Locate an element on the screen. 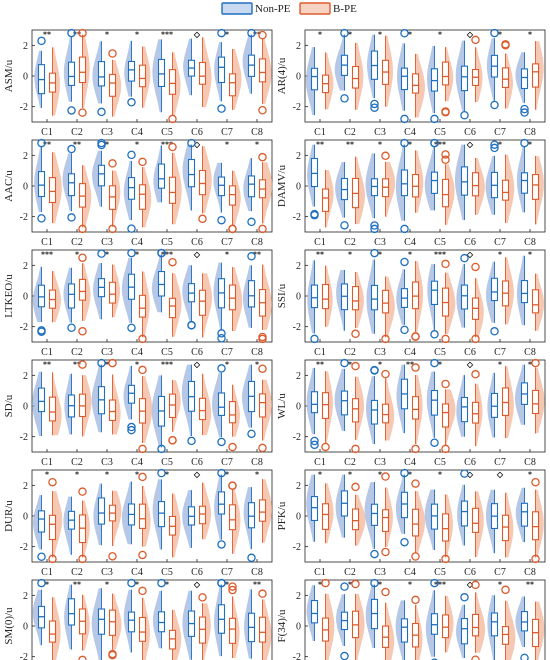  category-C1: C1* is located at coordinates (46, 619).